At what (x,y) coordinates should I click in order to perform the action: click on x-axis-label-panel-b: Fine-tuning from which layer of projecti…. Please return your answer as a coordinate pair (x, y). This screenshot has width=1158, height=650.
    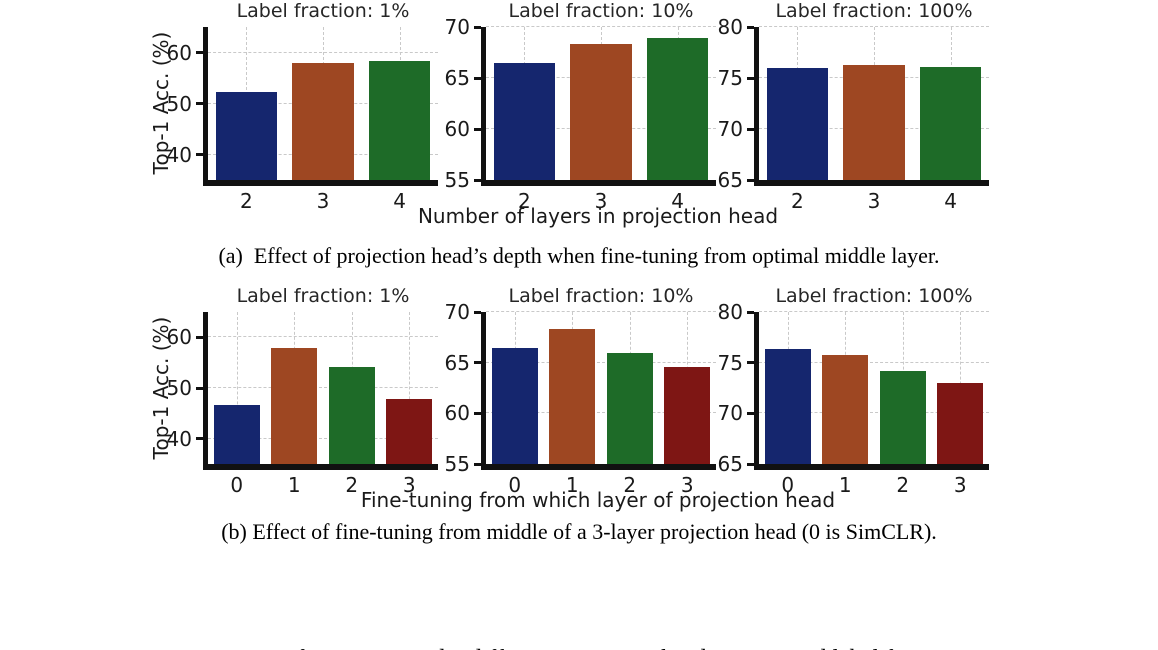
    Looking at the image, I should click on (598, 500).